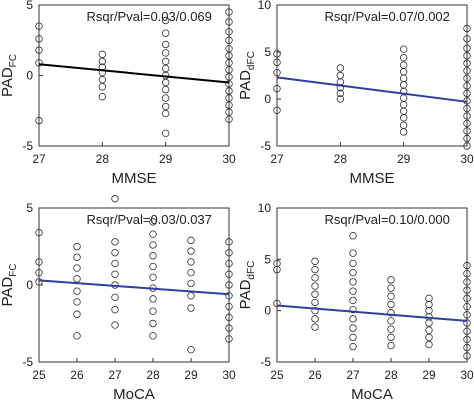  I want to click on y-tick-label: -5, so click(265, 146).